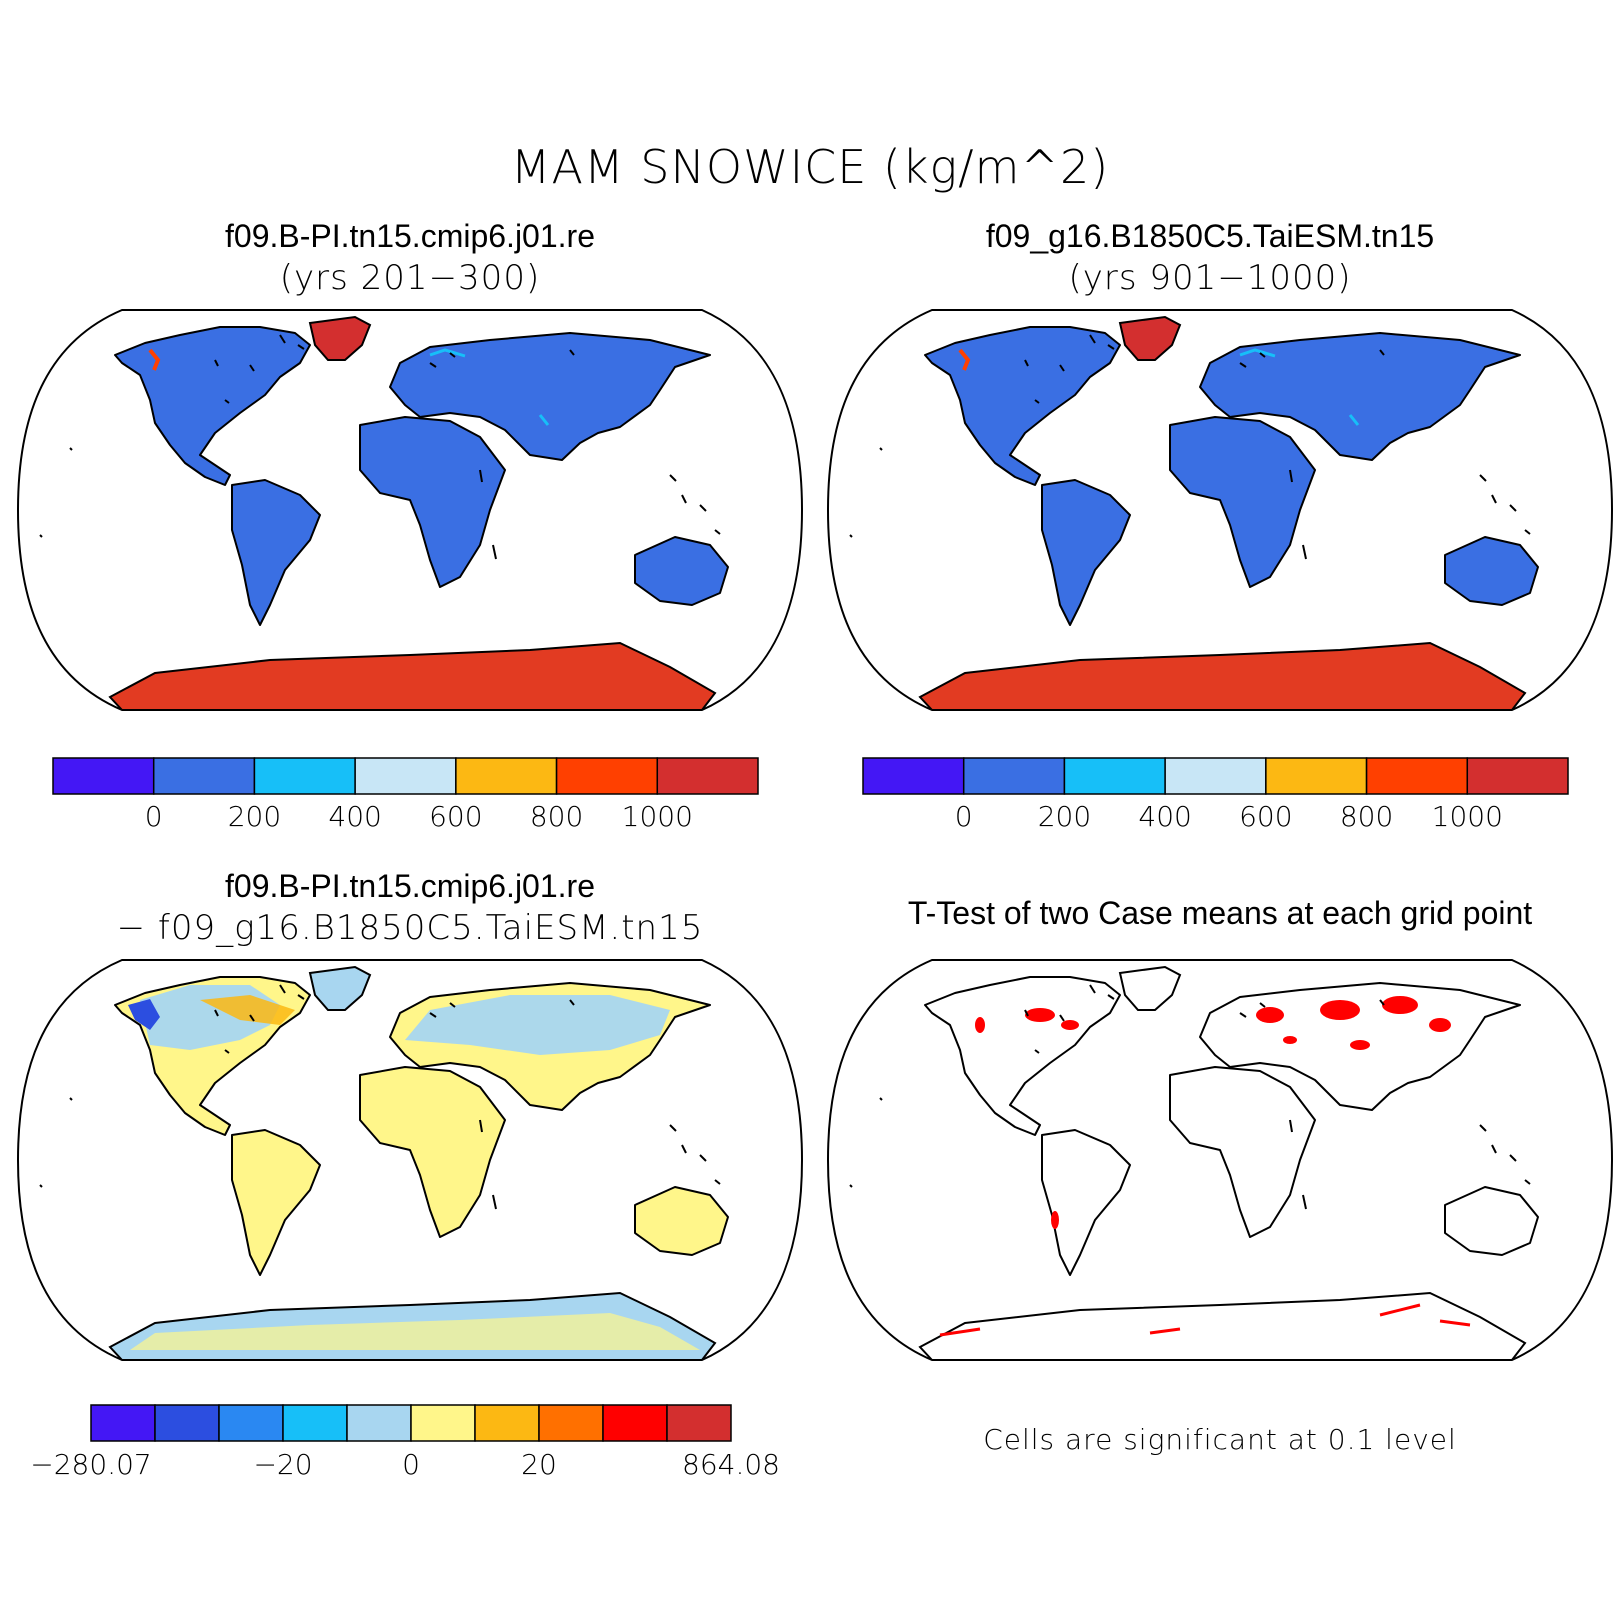 The width and height of the screenshot is (1620, 1620). Describe the element at coordinates (91, 1464) in the screenshot. I see `colorbar-label: −280.07` at that location.